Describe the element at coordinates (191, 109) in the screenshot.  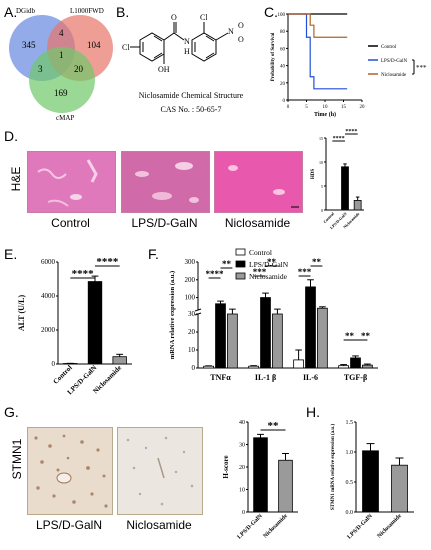
I see `structure-cas-number: CAS No. : 50-65-7` at that location.